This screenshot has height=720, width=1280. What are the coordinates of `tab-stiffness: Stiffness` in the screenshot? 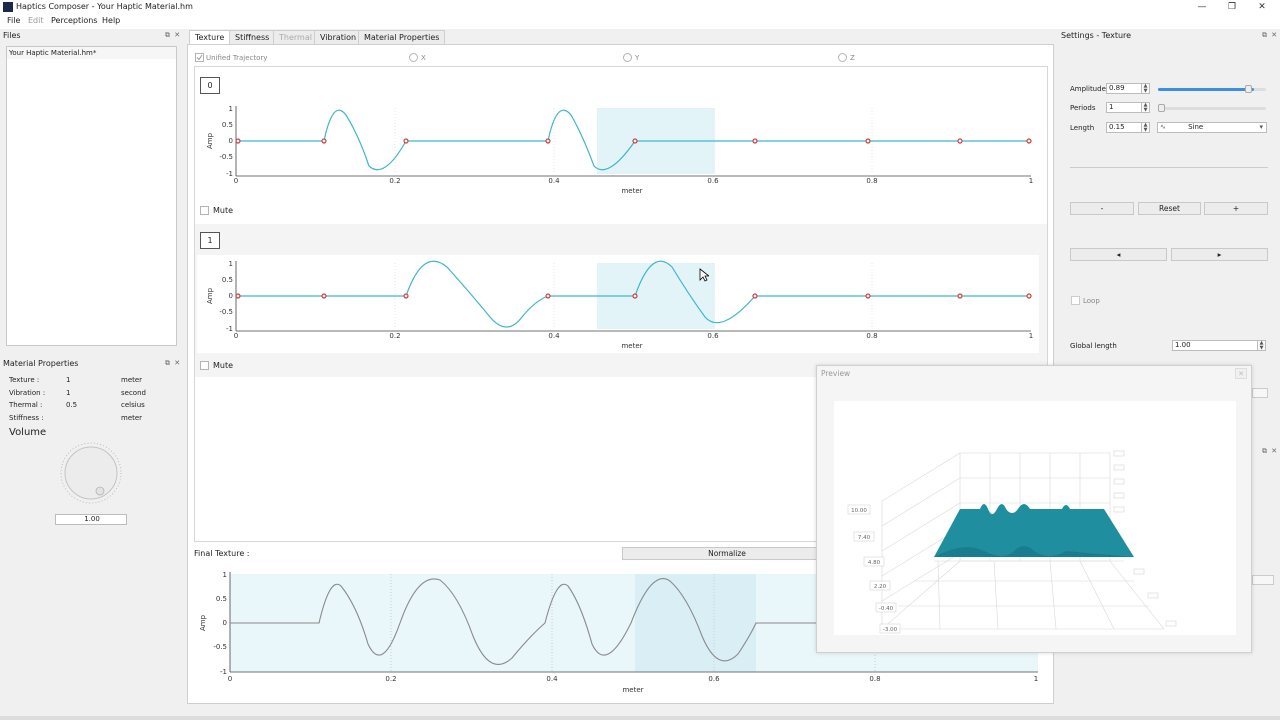 It's located at (252, 37).